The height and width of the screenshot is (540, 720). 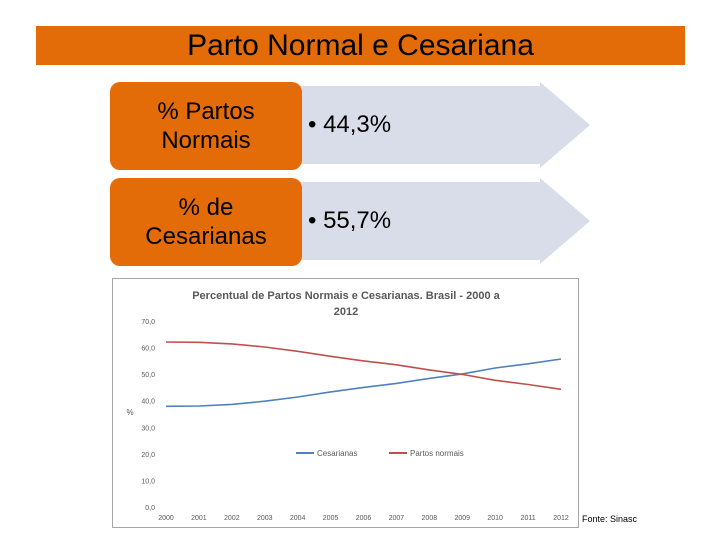 I want to click on x-tick-label: 2011, so click(x=528, y=518).